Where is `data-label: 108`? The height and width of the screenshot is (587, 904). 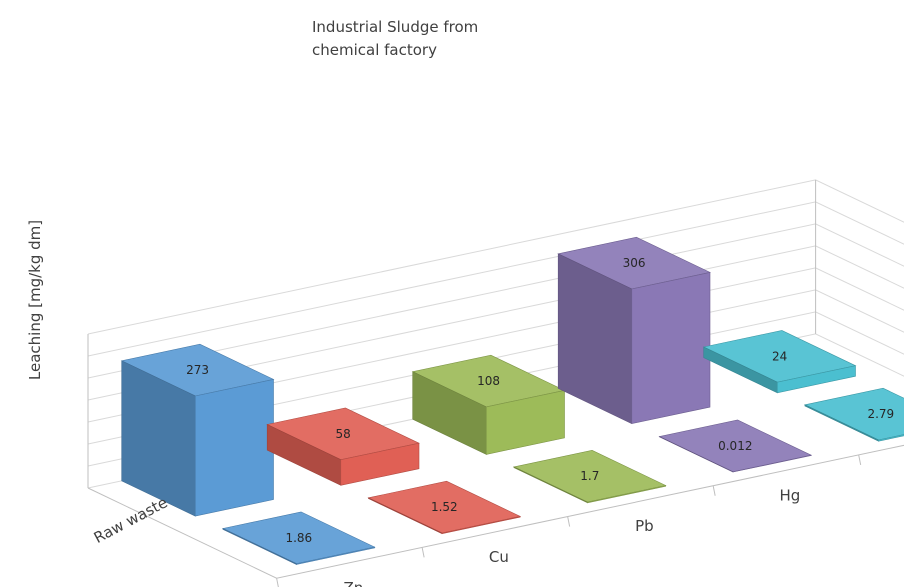 data-label: 108 is located at coordinates (488, 381).